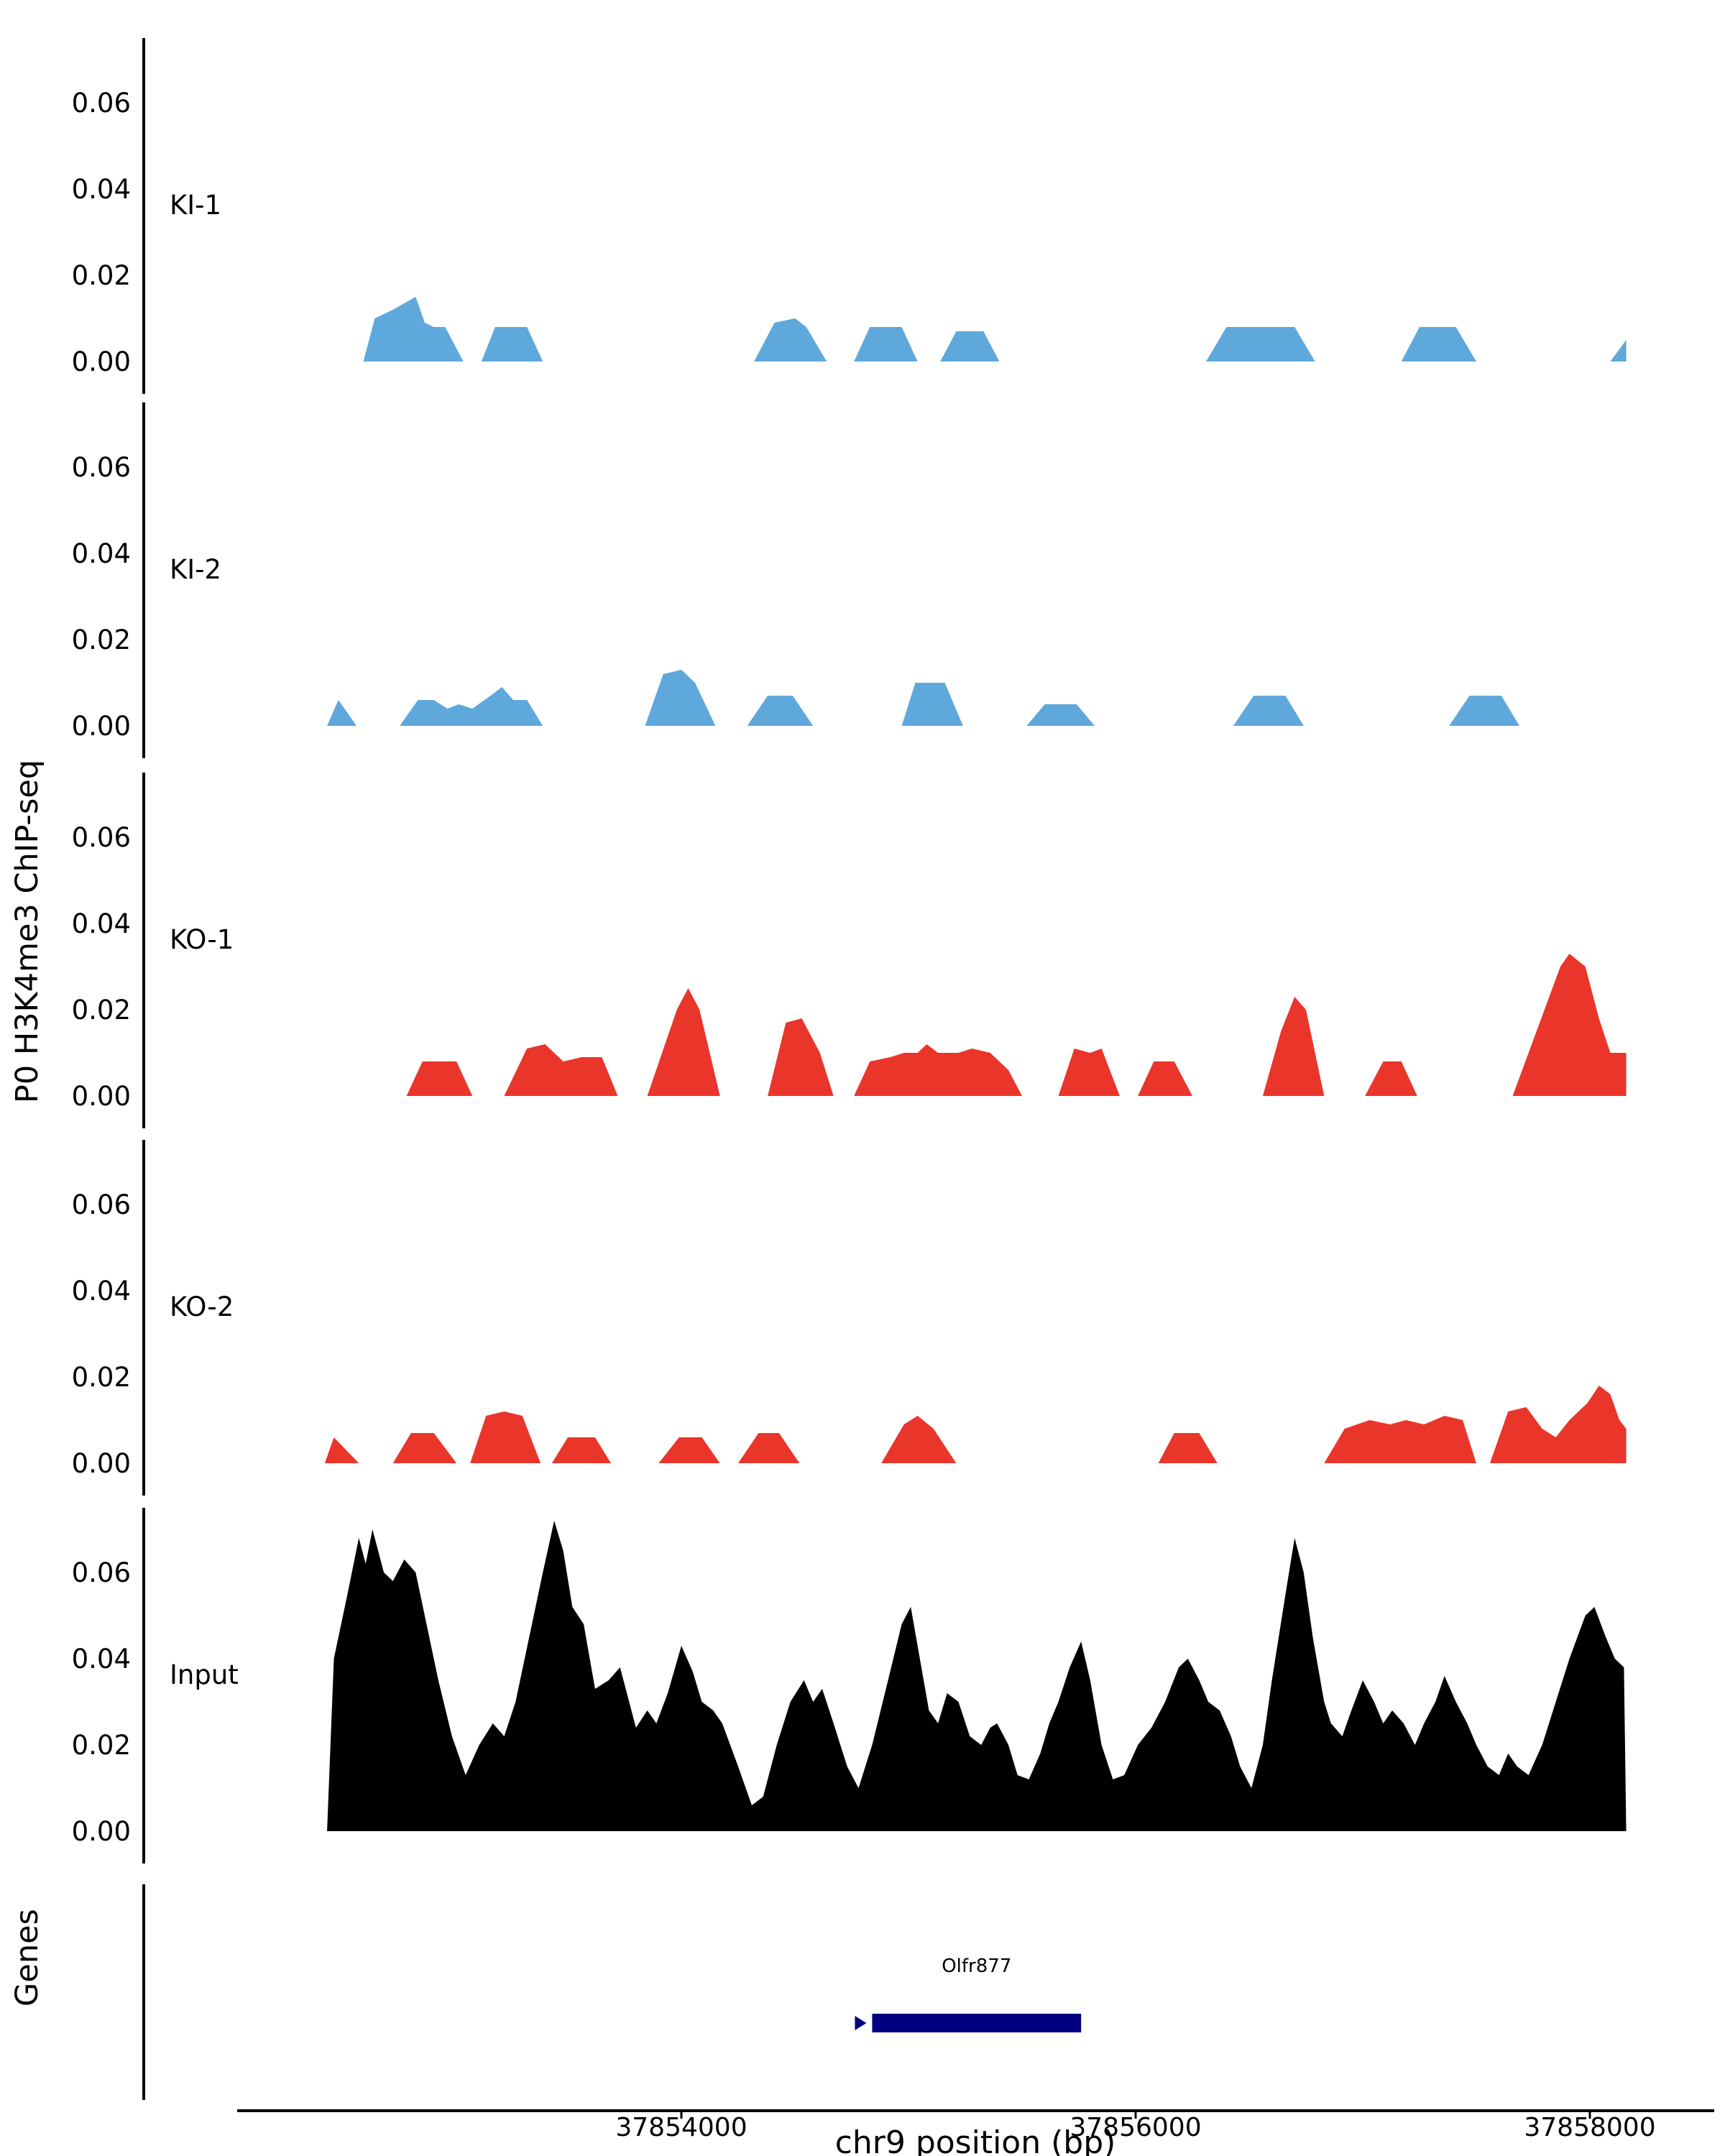  I want to click on x-axis-title: chr9 position (bp), so click(975, 2140).